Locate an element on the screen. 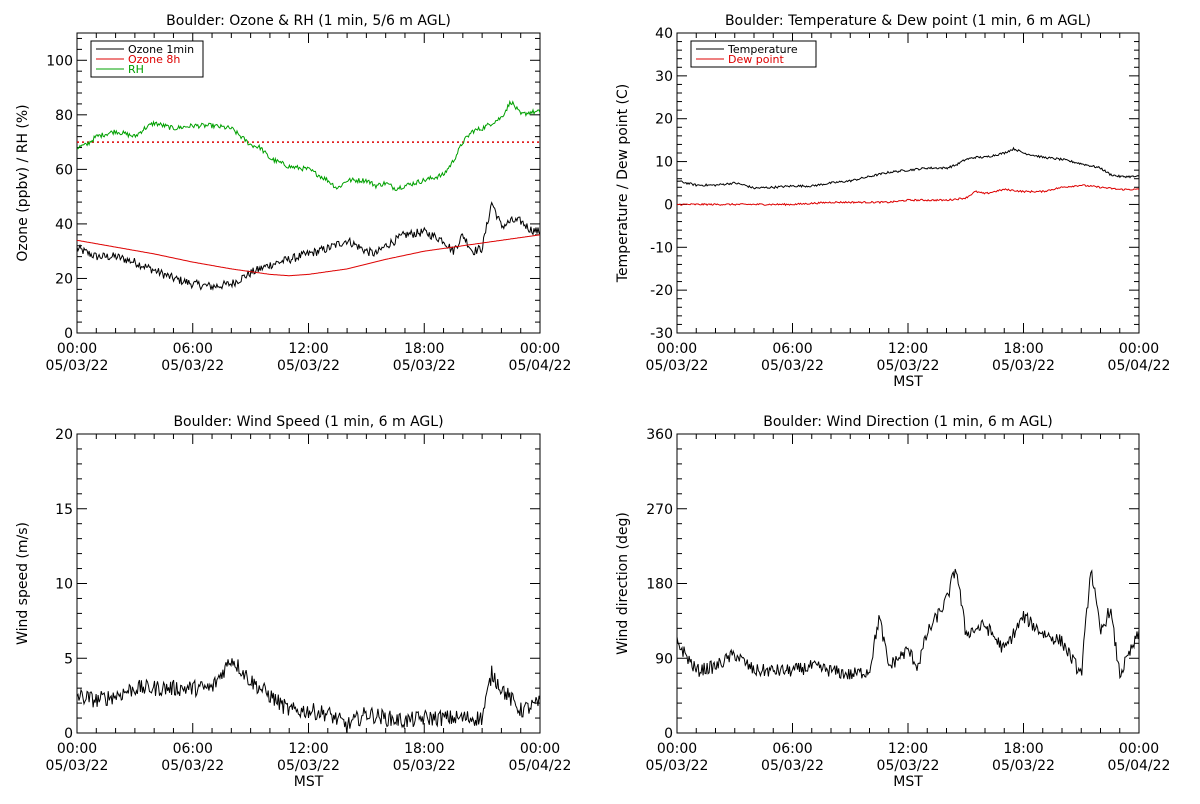 The width and height of the screenshot is (1200, 804). y-tick-label: 5 is located at coordinates (68, 659).